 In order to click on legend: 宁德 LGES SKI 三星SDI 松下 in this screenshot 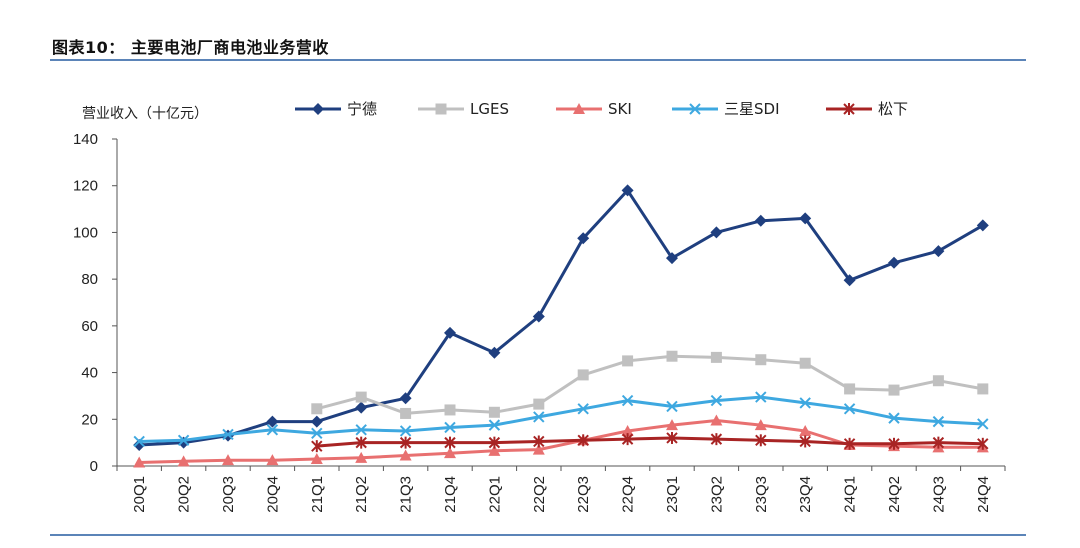, I will do `click(601, 109)`.